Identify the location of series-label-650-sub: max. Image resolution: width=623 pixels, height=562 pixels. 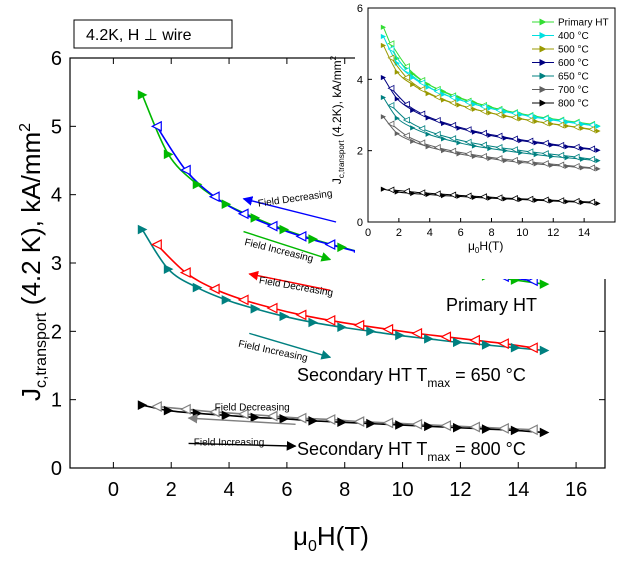
(438, 383).